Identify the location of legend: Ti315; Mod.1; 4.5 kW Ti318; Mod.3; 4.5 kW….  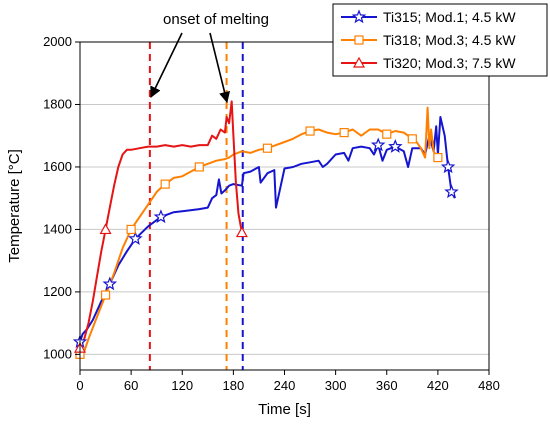
(440, 40).